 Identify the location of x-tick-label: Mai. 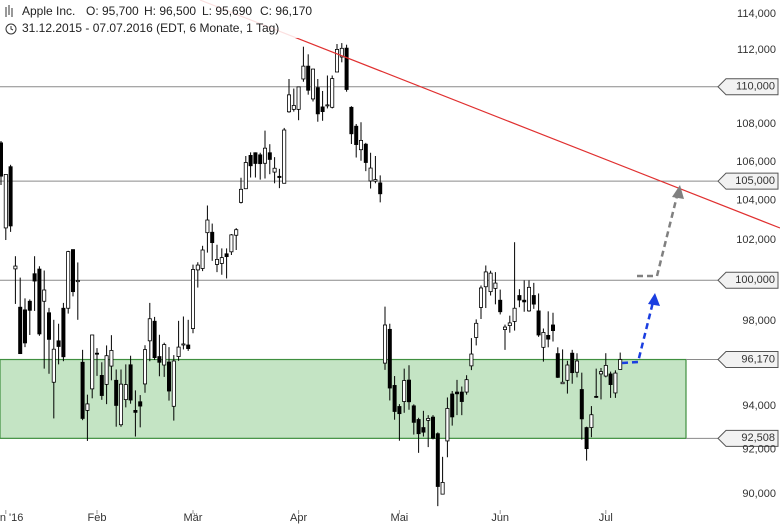
(400, 518).